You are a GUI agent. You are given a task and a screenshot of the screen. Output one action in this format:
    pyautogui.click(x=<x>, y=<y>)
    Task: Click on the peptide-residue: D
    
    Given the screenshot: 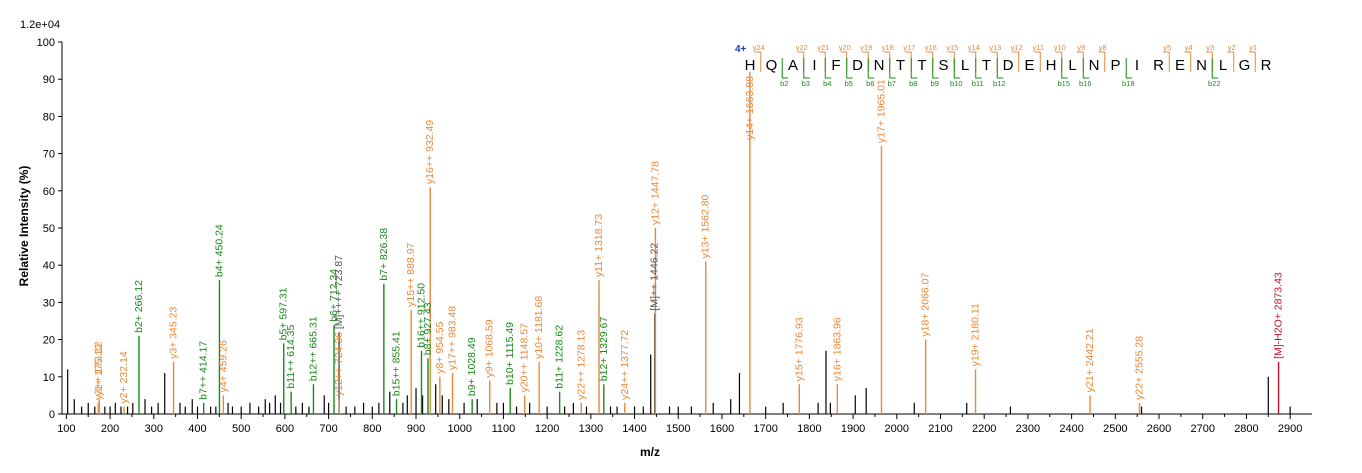 What is the action you would take?
    pyautogui.click(x=857, y=65)
    